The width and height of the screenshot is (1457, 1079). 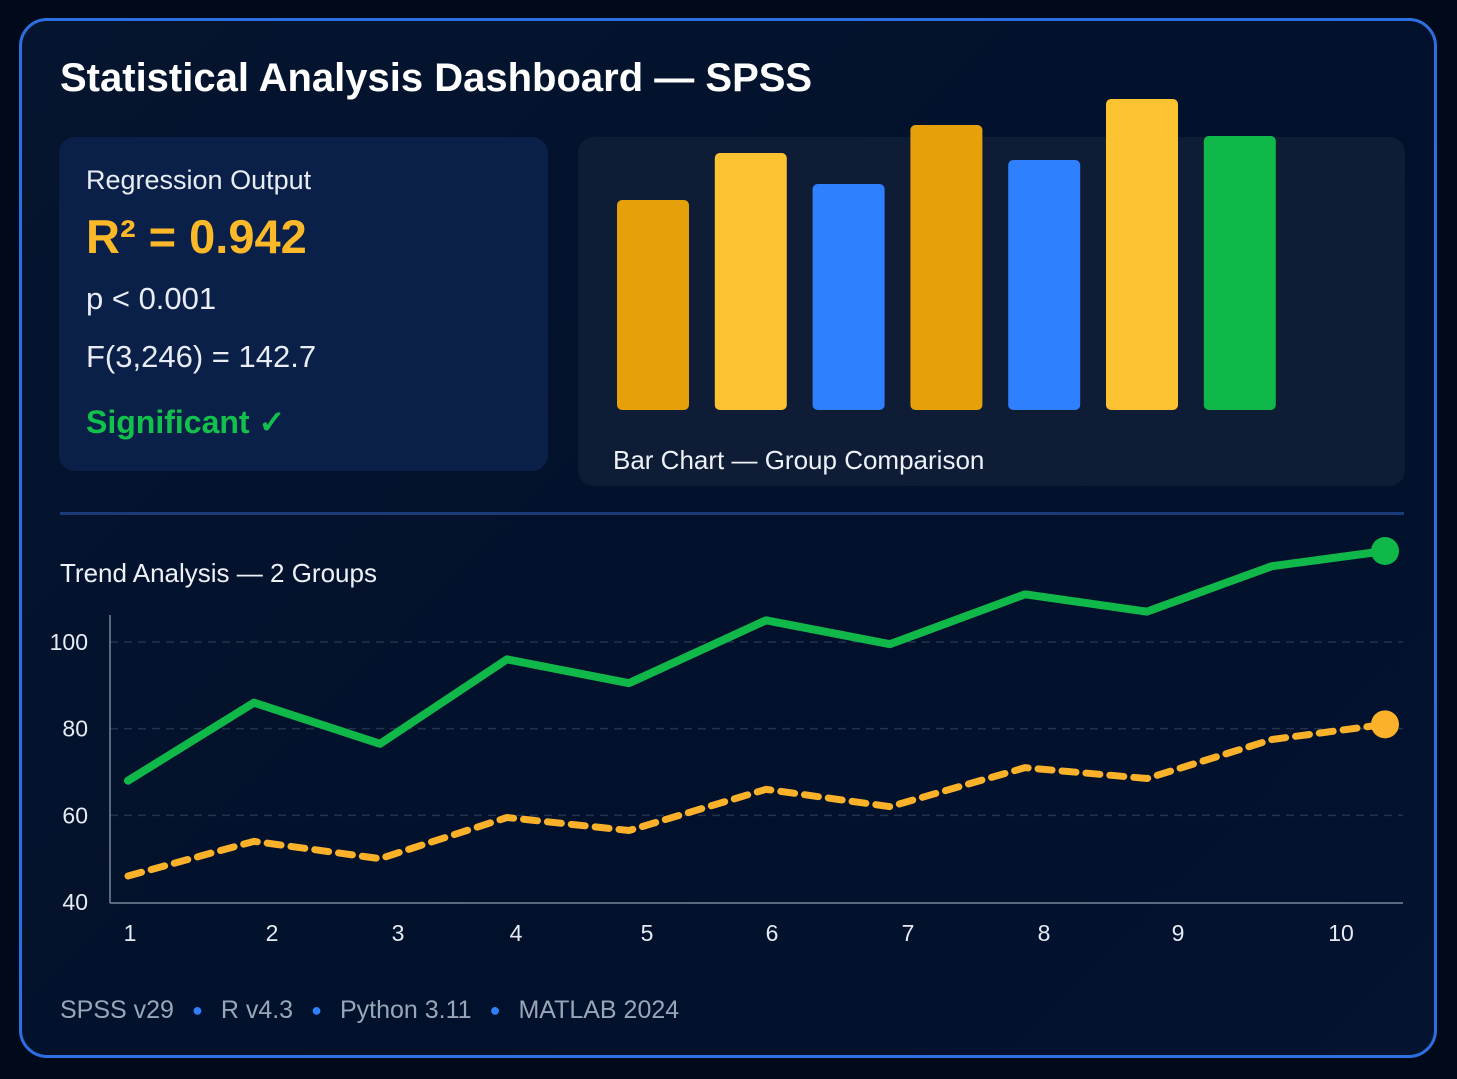 I want to click on y-tick-label: 100, so click(x=69, y=642).